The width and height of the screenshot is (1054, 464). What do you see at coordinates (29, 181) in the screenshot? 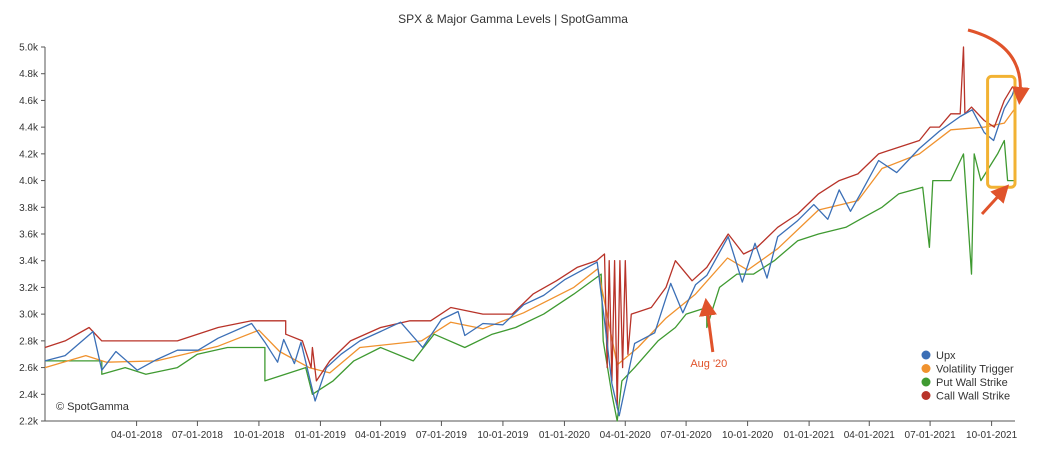
I see `y-tick-label: 4.0k` at bounding box center [29, 181].